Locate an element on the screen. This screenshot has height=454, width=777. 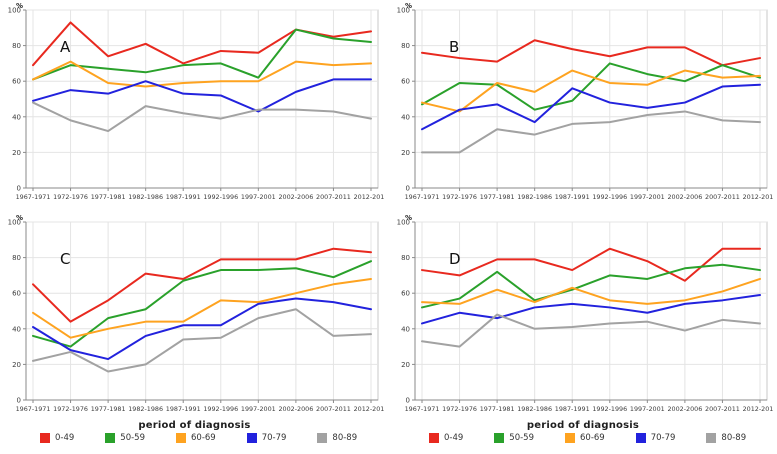
legend-item-70-79: 70-79 is located at coordinates (266, 438).